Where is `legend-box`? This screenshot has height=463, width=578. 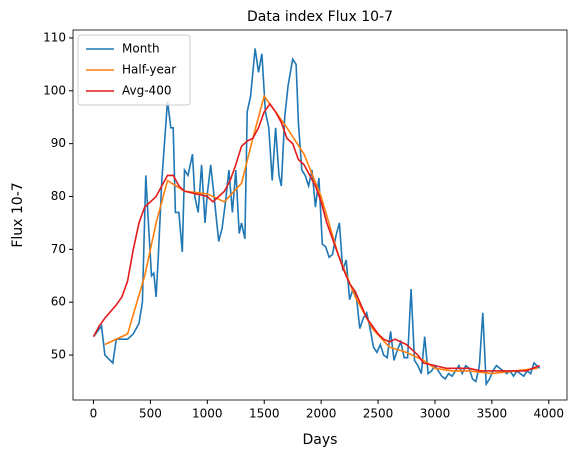 legend-box is located at coordinates (134, 70).